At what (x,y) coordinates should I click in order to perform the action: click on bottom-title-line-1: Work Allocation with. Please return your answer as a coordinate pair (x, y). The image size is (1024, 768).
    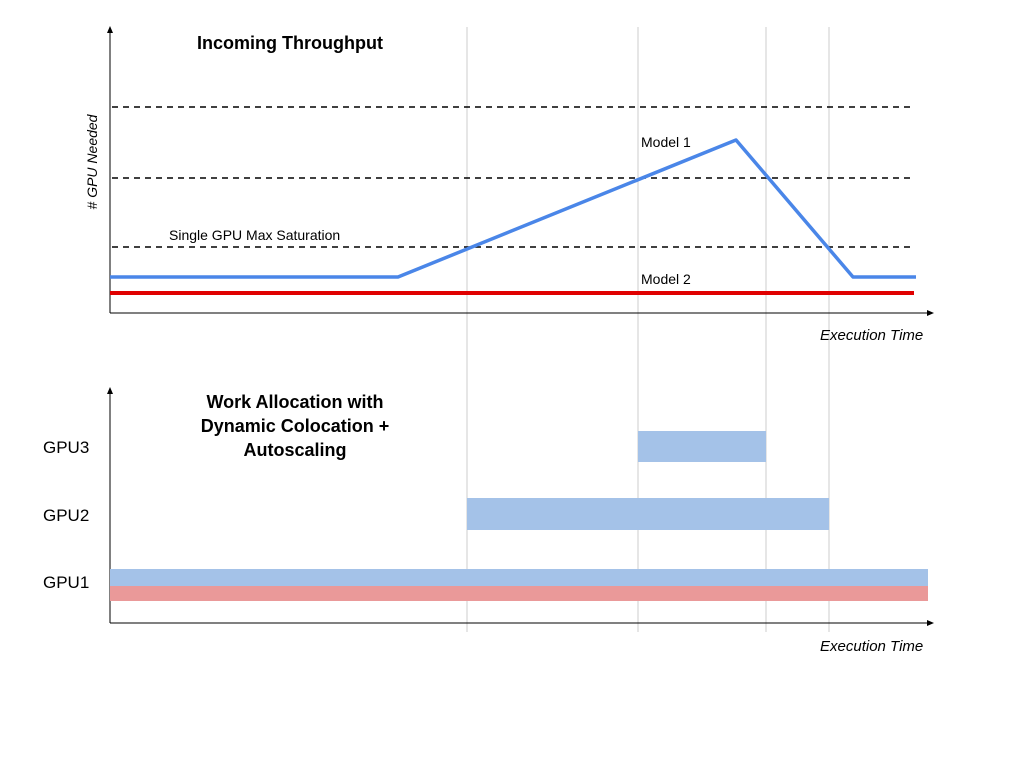
    Looking at the image, I should click on (295, 402).